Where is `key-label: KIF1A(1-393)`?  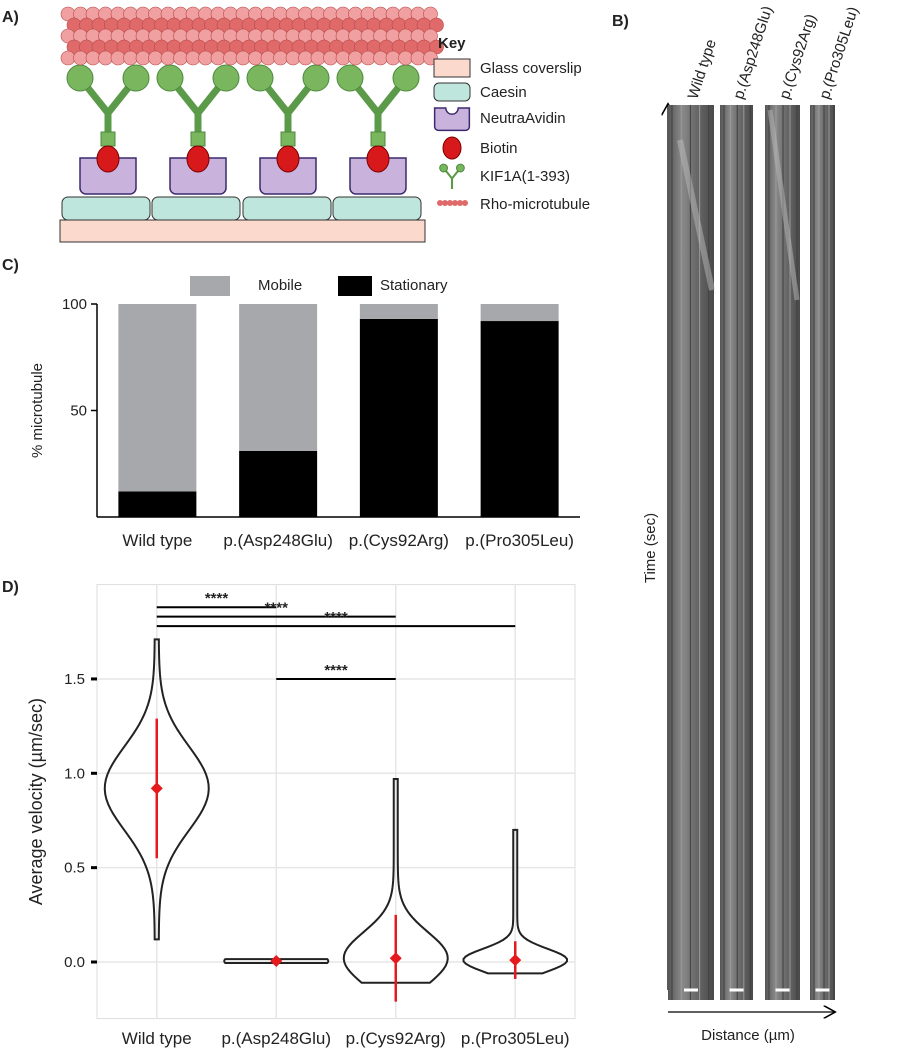 key-label: KIF1A(1-393) is located at coordinates (525, 176).